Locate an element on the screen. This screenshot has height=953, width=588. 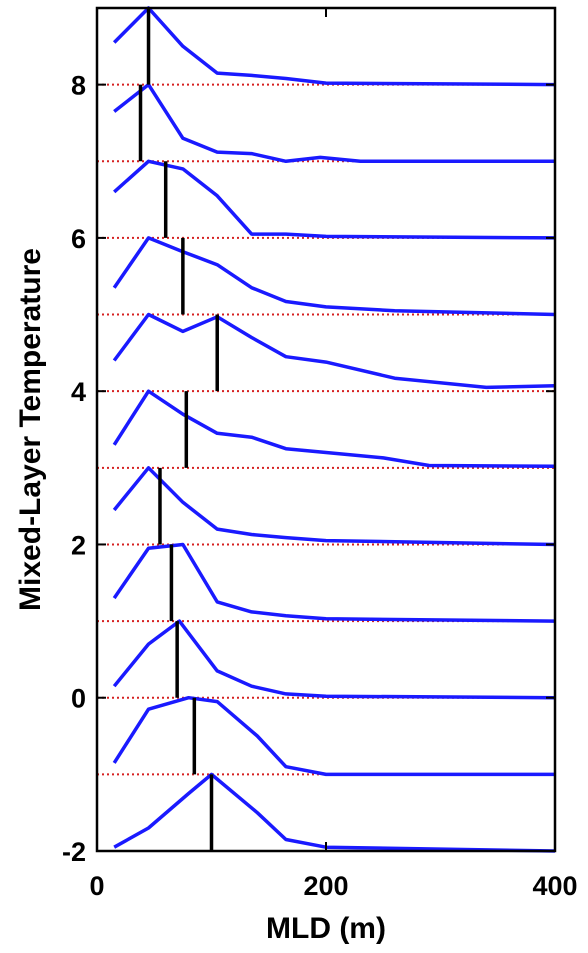
y-tick-label: 6 is located at coordinates (78, 239).